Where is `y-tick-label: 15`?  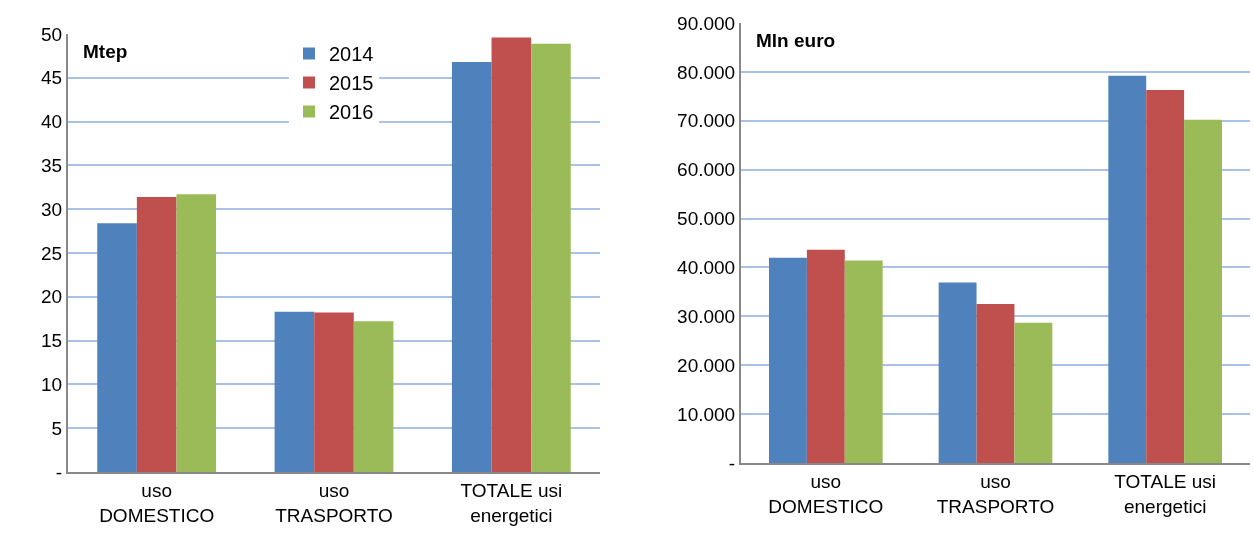 y-tick-label: 15 is located at coordinates (52, 341).